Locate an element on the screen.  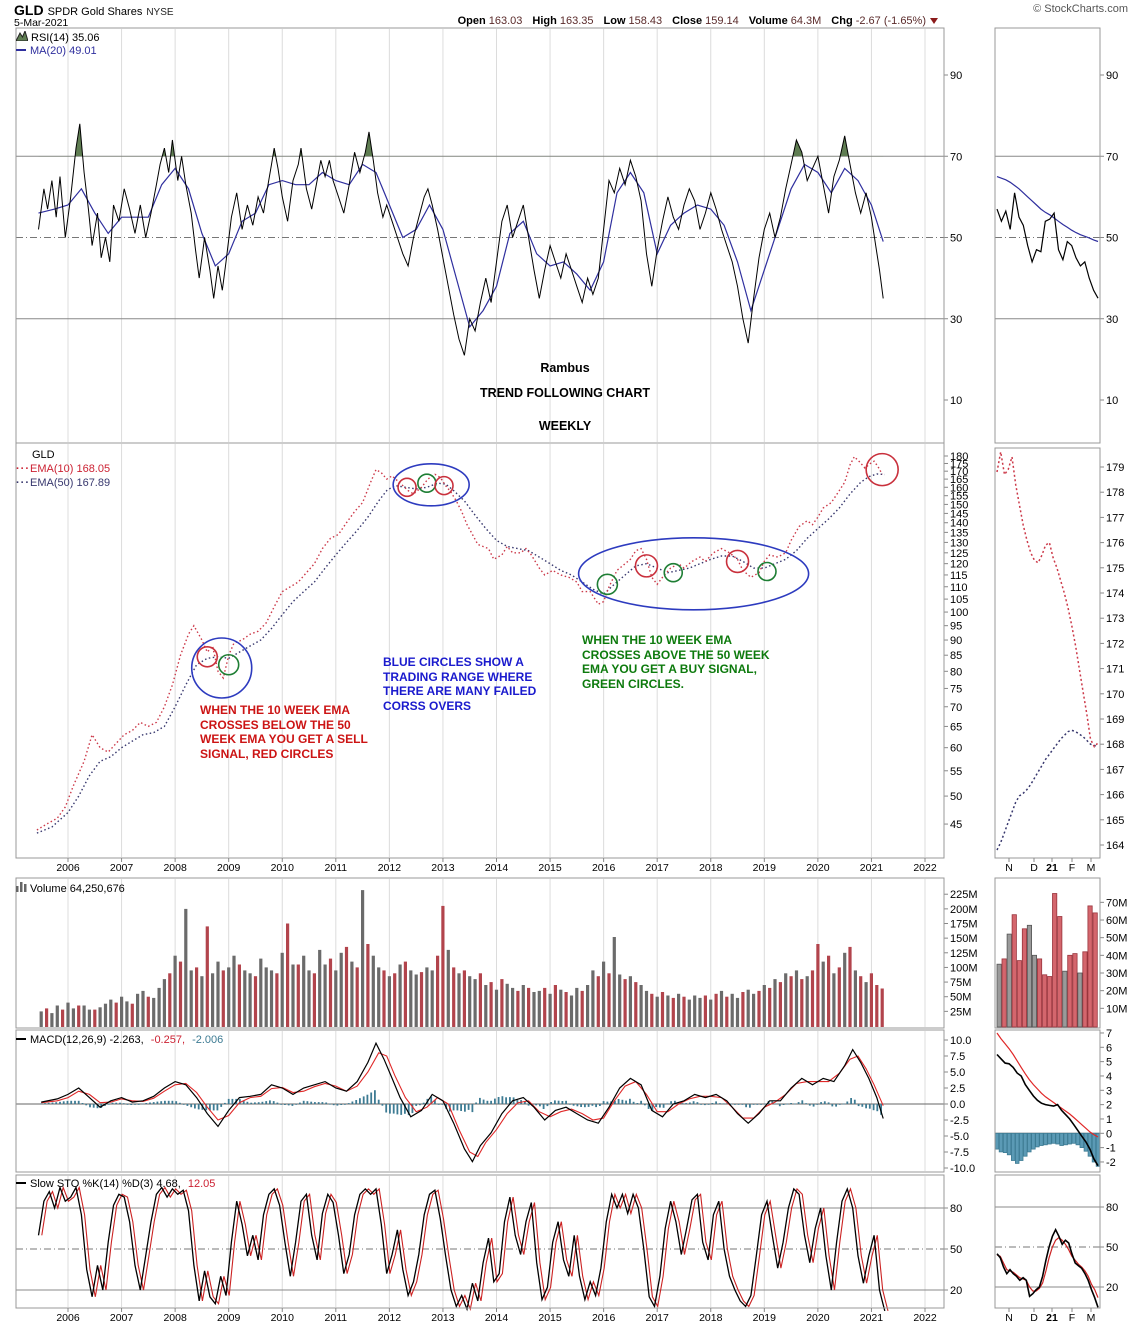
svg-text: 70M is located at coordinates (1116, 903).